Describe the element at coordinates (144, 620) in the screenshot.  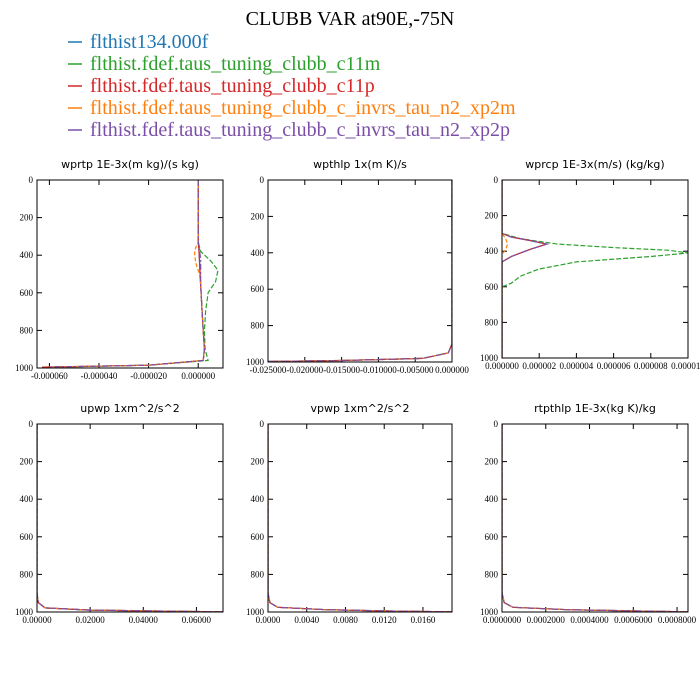
I see `x-tick-label: 0.04000` at that location.